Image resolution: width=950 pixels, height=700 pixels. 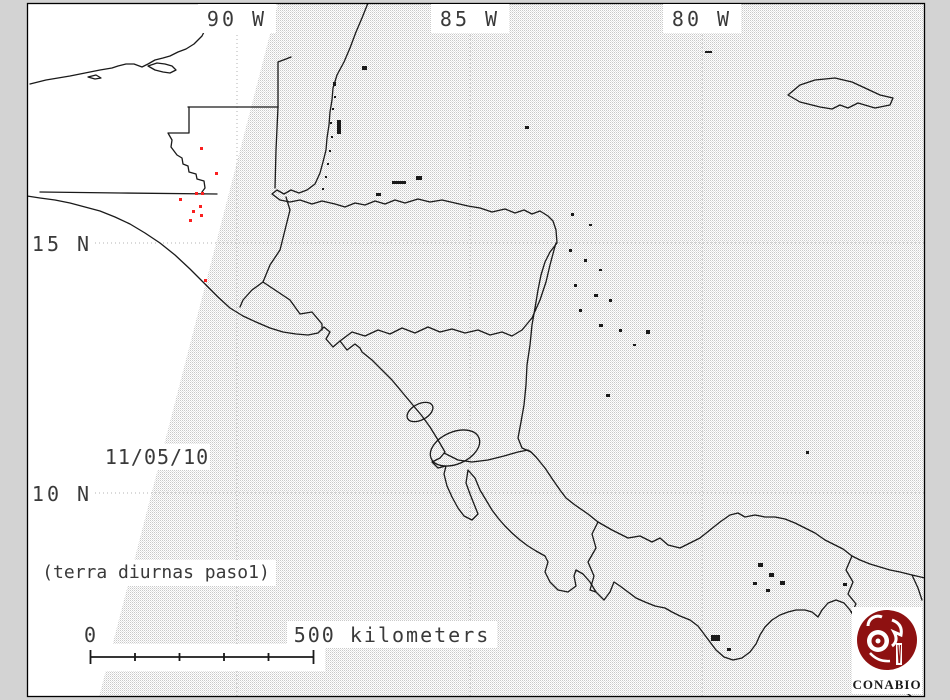 What do you see at coordinates (420, 412) in the screenshot?
I see `lake-managua` at bounding box center [420, 412].